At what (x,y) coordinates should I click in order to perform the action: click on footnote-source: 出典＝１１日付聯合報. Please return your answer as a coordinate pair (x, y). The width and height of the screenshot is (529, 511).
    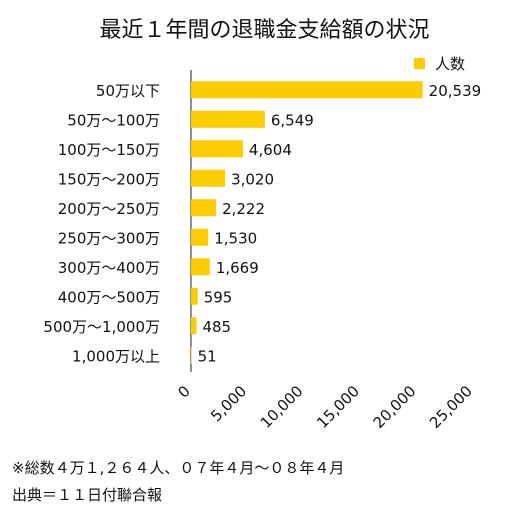
    Looking at the image, I should click on (87, 495).